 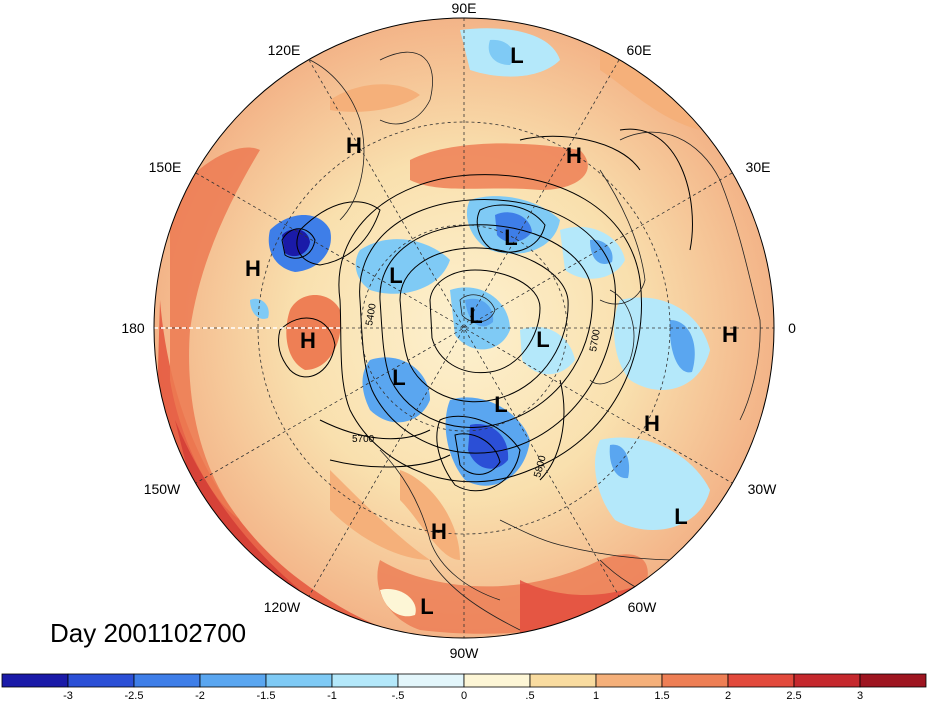 What do you see at coordinates (266, 696) in the screenshot?
I see `colorbar-tick-label: -1.5` at bounding box center [266, 696].